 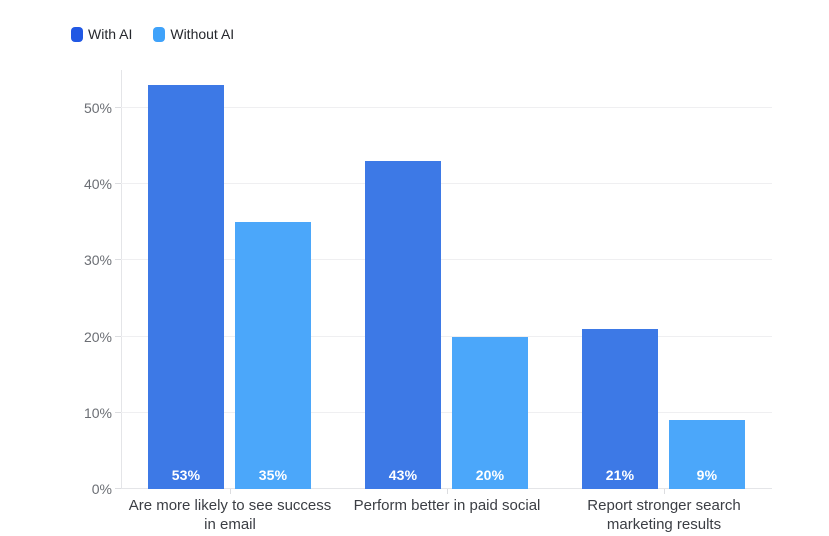 What do you see at coordinates (97, 260) in the screenshot?
I see `y-axis-tick-label-30: 30%` at bounding box center [97, 260].